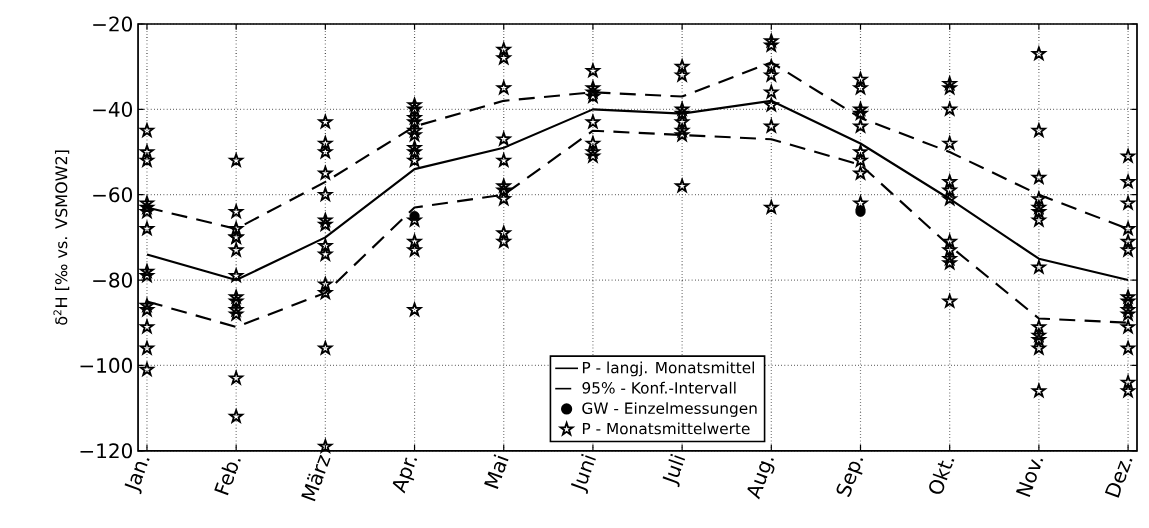 Image resolution: width=1149 pixels, height=528 pixels. I want to click on legend-label: 95% - Konf.-Intervall, so click(659, 387).